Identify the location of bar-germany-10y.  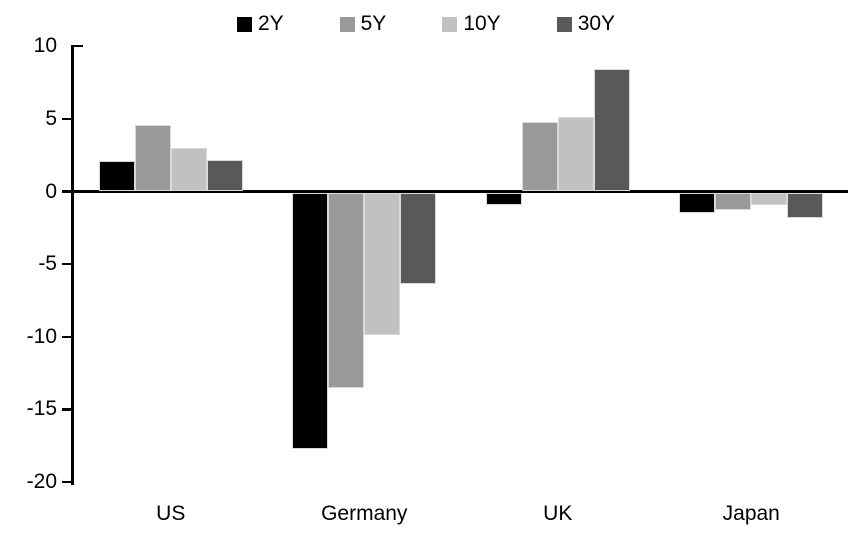
(382, 264).